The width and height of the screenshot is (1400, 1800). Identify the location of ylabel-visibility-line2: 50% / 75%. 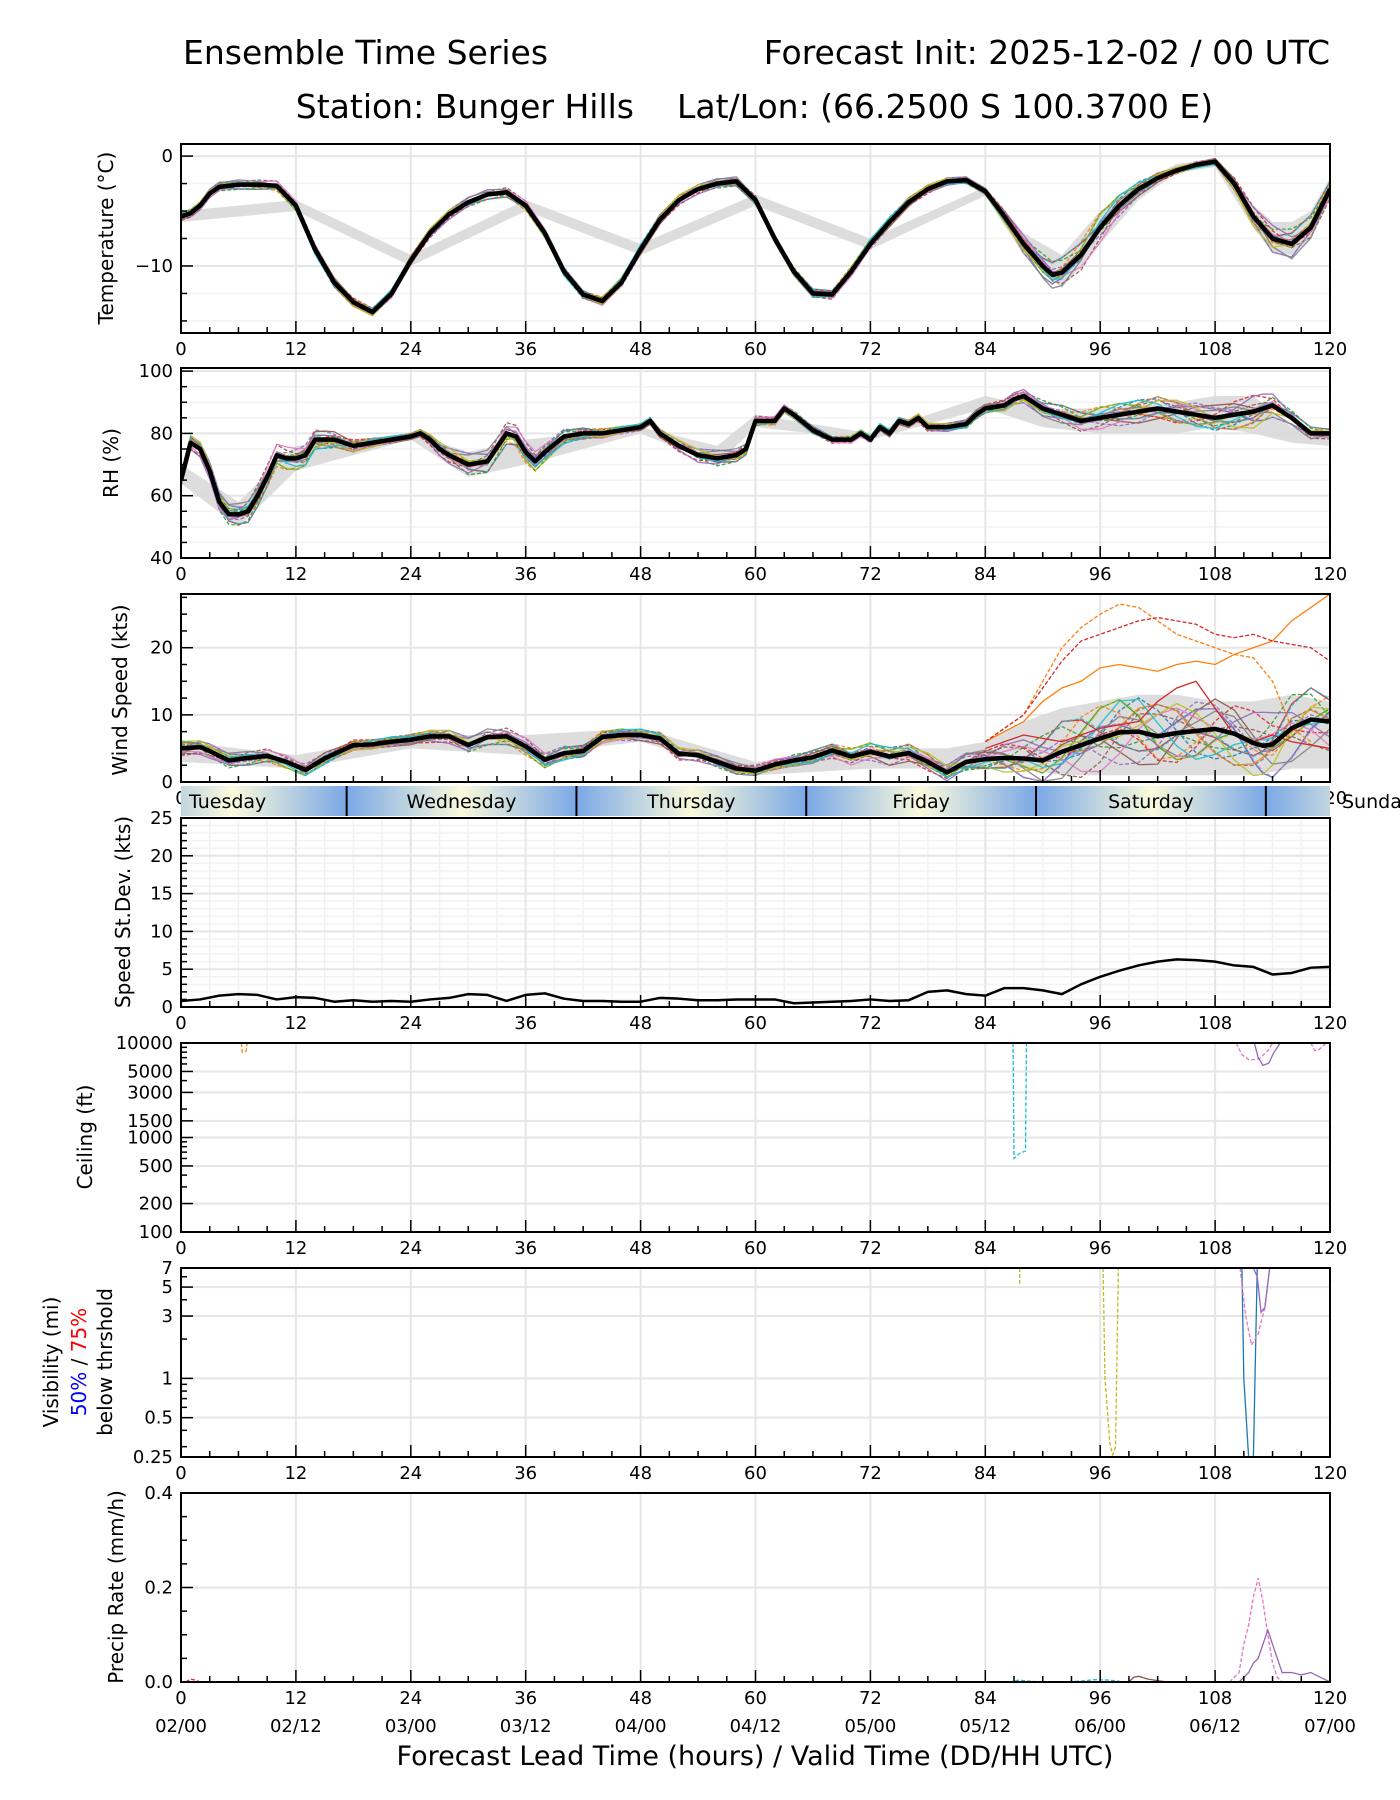
(79, 1362).